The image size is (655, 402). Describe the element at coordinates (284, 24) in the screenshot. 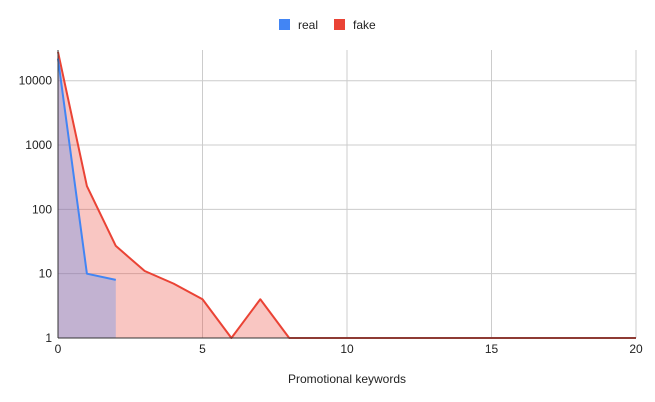

I see `legend-swatch-real` at that location.